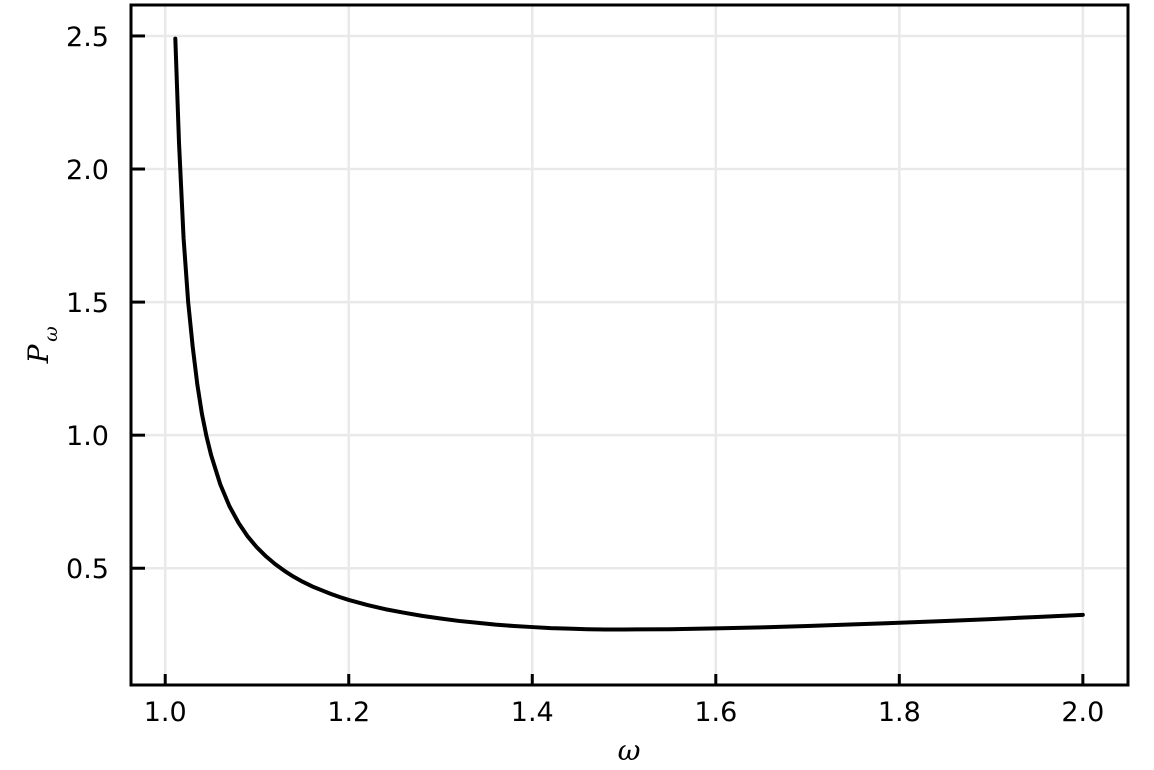  I want to click on x-tick-label: 1.8, so click(899, 712).